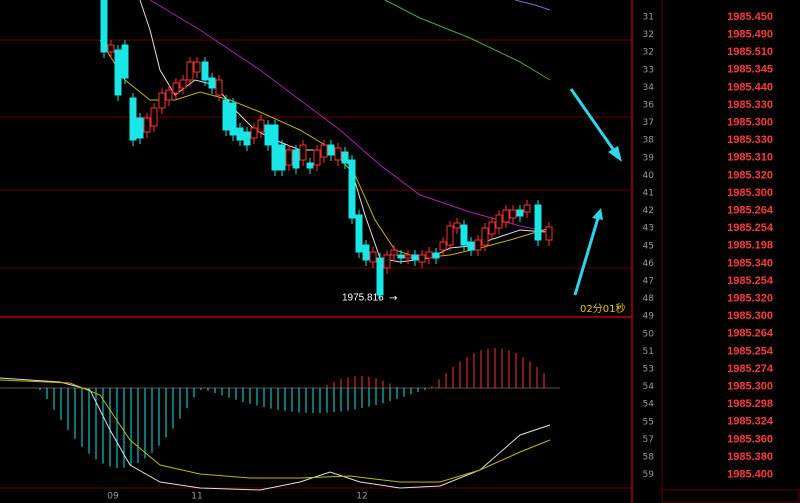 The height and width of the screenshot is (503, 800). I want to click on price-cell: 1985.400, so click(750, 475).